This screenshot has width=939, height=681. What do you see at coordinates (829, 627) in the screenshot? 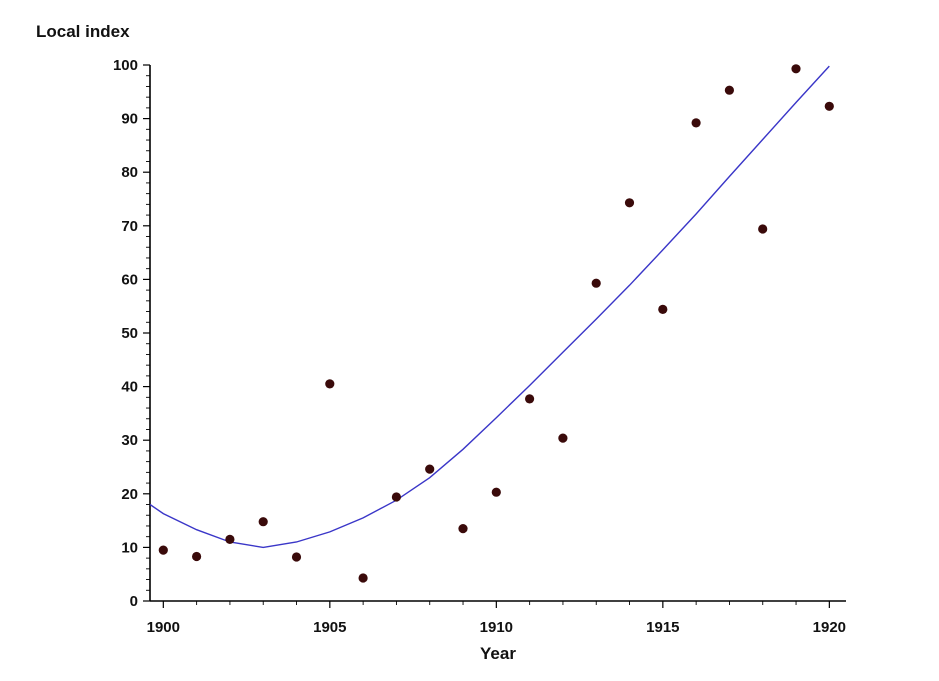
I see `x-tick-label: 1920` at bounding box center [829, 627].